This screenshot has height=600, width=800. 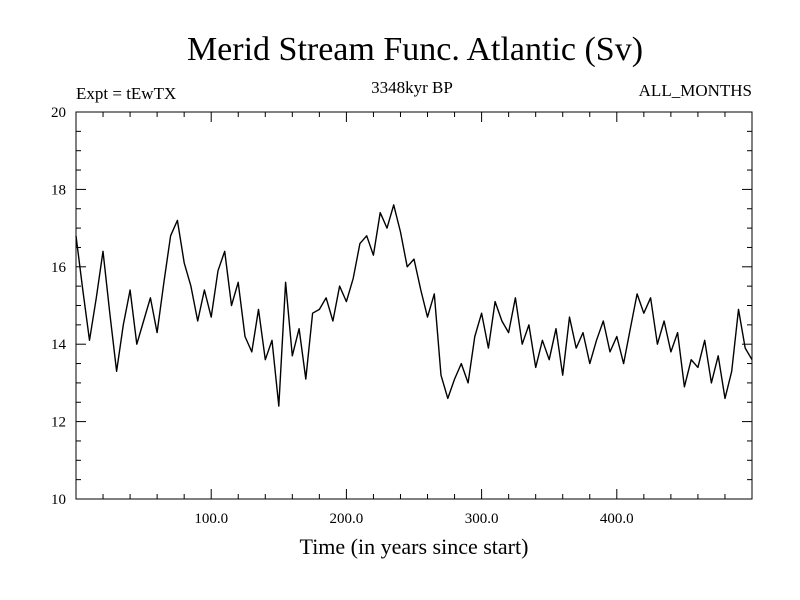 I want to click on y-tick-label: 12, so click(x=58, y=423).